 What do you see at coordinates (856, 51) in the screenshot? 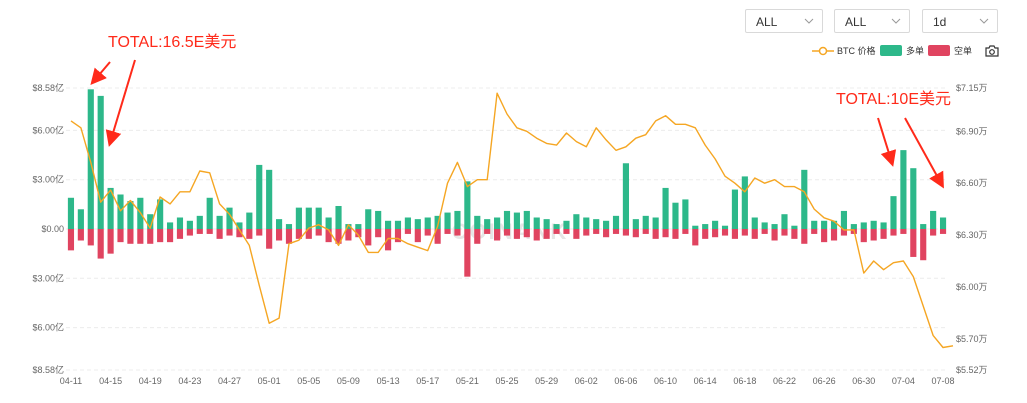
I see `legend-label-price: BTC 价格` at bounding box center [856, 51].